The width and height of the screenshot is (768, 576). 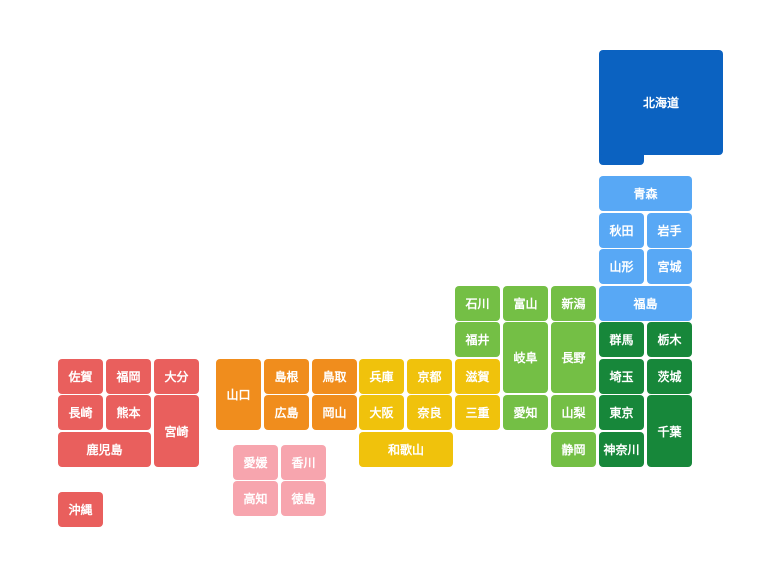 What do you see at coordinates (334, 412) in the screenshot?
I see `prefecture-tile: 岡山` at bounding box center [334, 412].